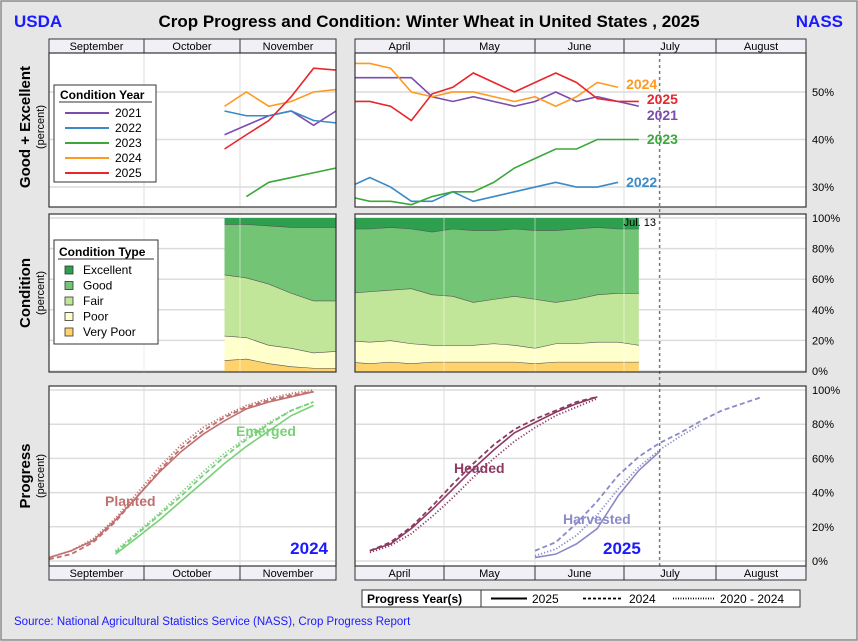 This screenshot has height=641, width=858. What do you see at coordinates (69, 301) in the screenshot?
I see `legend-swatch-fair` at bounding box center [69, 301].